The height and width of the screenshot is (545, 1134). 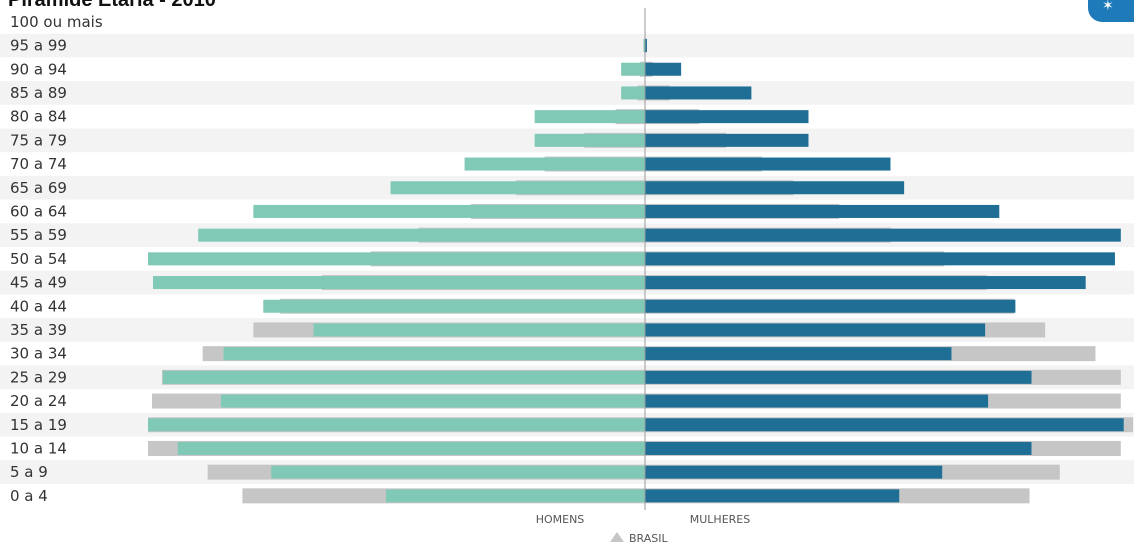 What do you see at coordinates (38, 211) in the screenshot?
I see `y-tick-label: 60 a 64` at bounding box center [38, 211].